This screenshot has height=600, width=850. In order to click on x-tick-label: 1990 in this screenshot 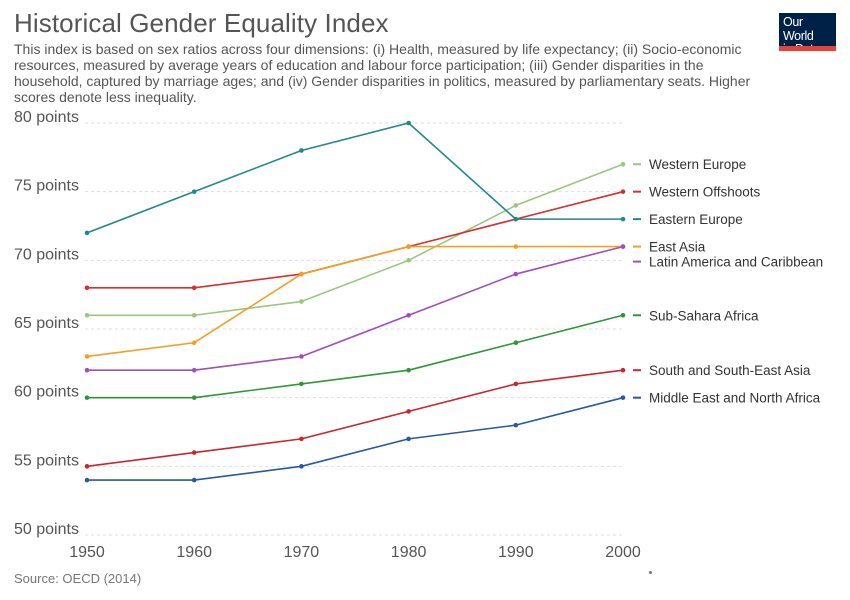, I will do `click(516, 552)`.